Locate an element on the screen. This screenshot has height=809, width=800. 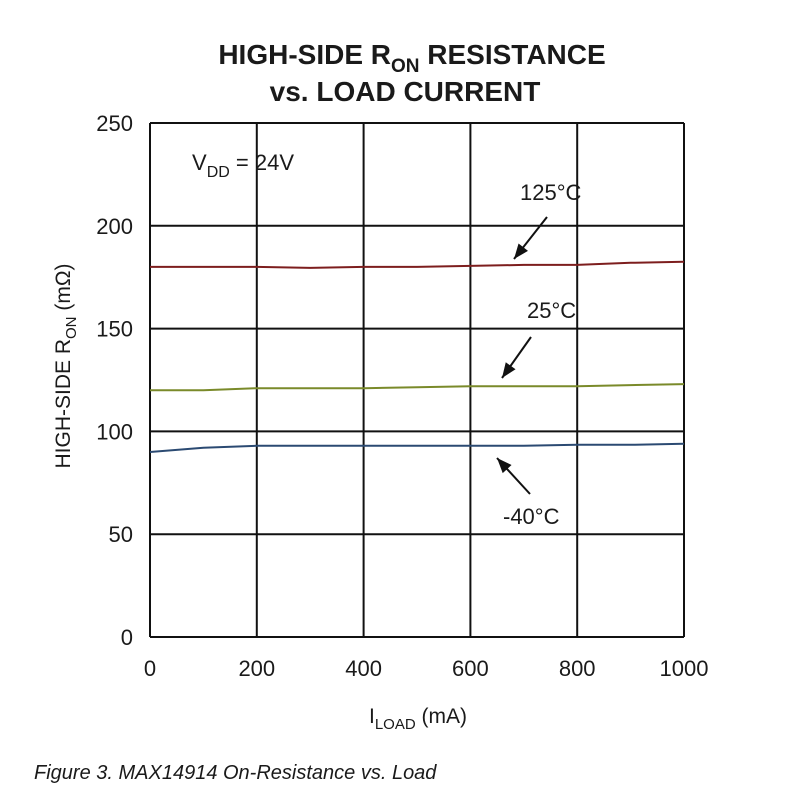
x-tick-label-600: 600 is located at coordinates (470, 668).